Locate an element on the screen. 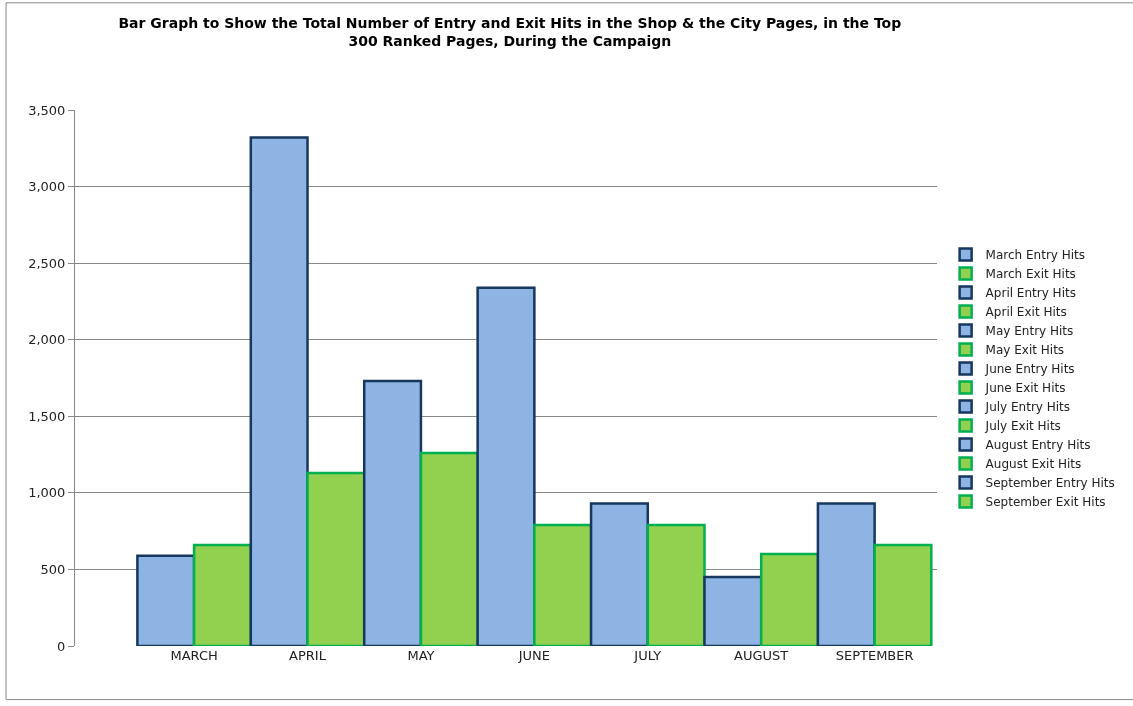  y-tick-label: 1,500 is located at coordinates (47, 416).